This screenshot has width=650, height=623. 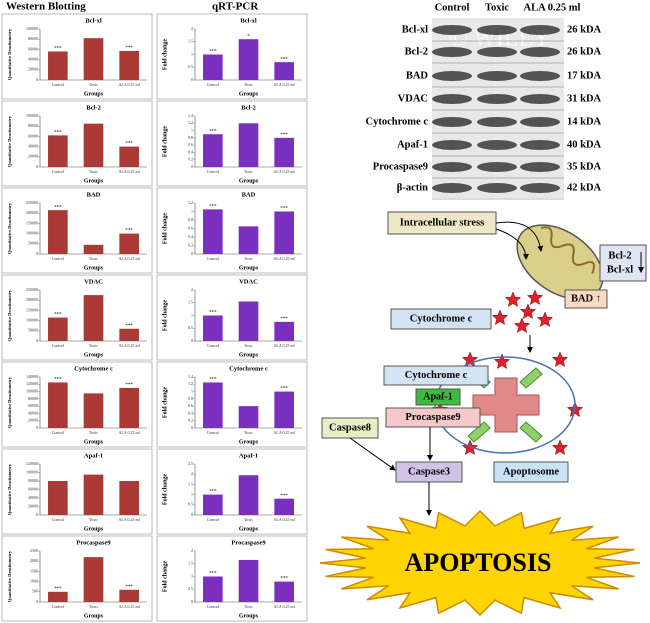 What do you see at coordinates (397, 121) in the screenshot?
I see `protein-label: Cytochrome c` at bounding box center [397, 121].